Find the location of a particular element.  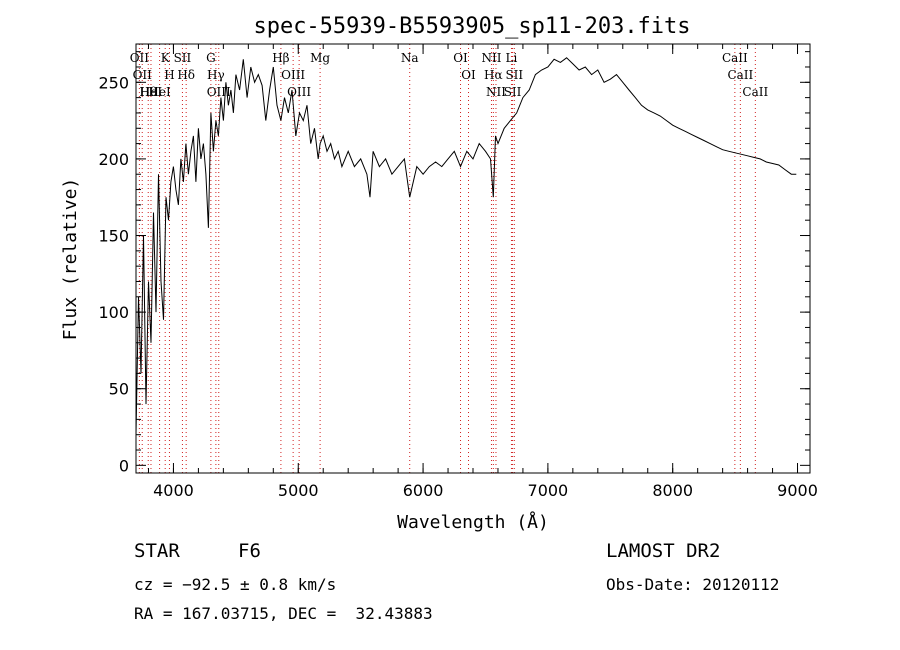

ra-dec: RA = 167.03715, DEC = 32.43883 is located at coordinates (283, 613).